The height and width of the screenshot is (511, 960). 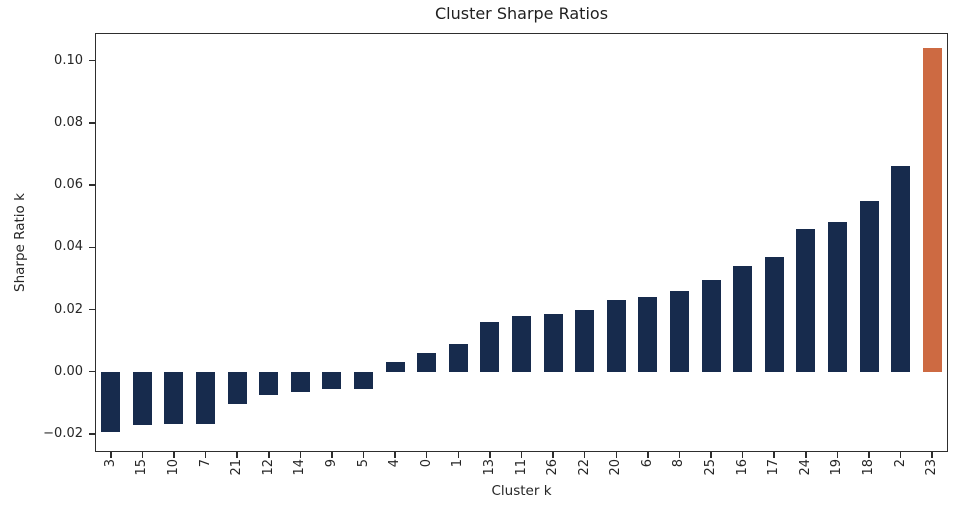 I want to click on x-tick-label-15: 15, so click(x=142, y=467).